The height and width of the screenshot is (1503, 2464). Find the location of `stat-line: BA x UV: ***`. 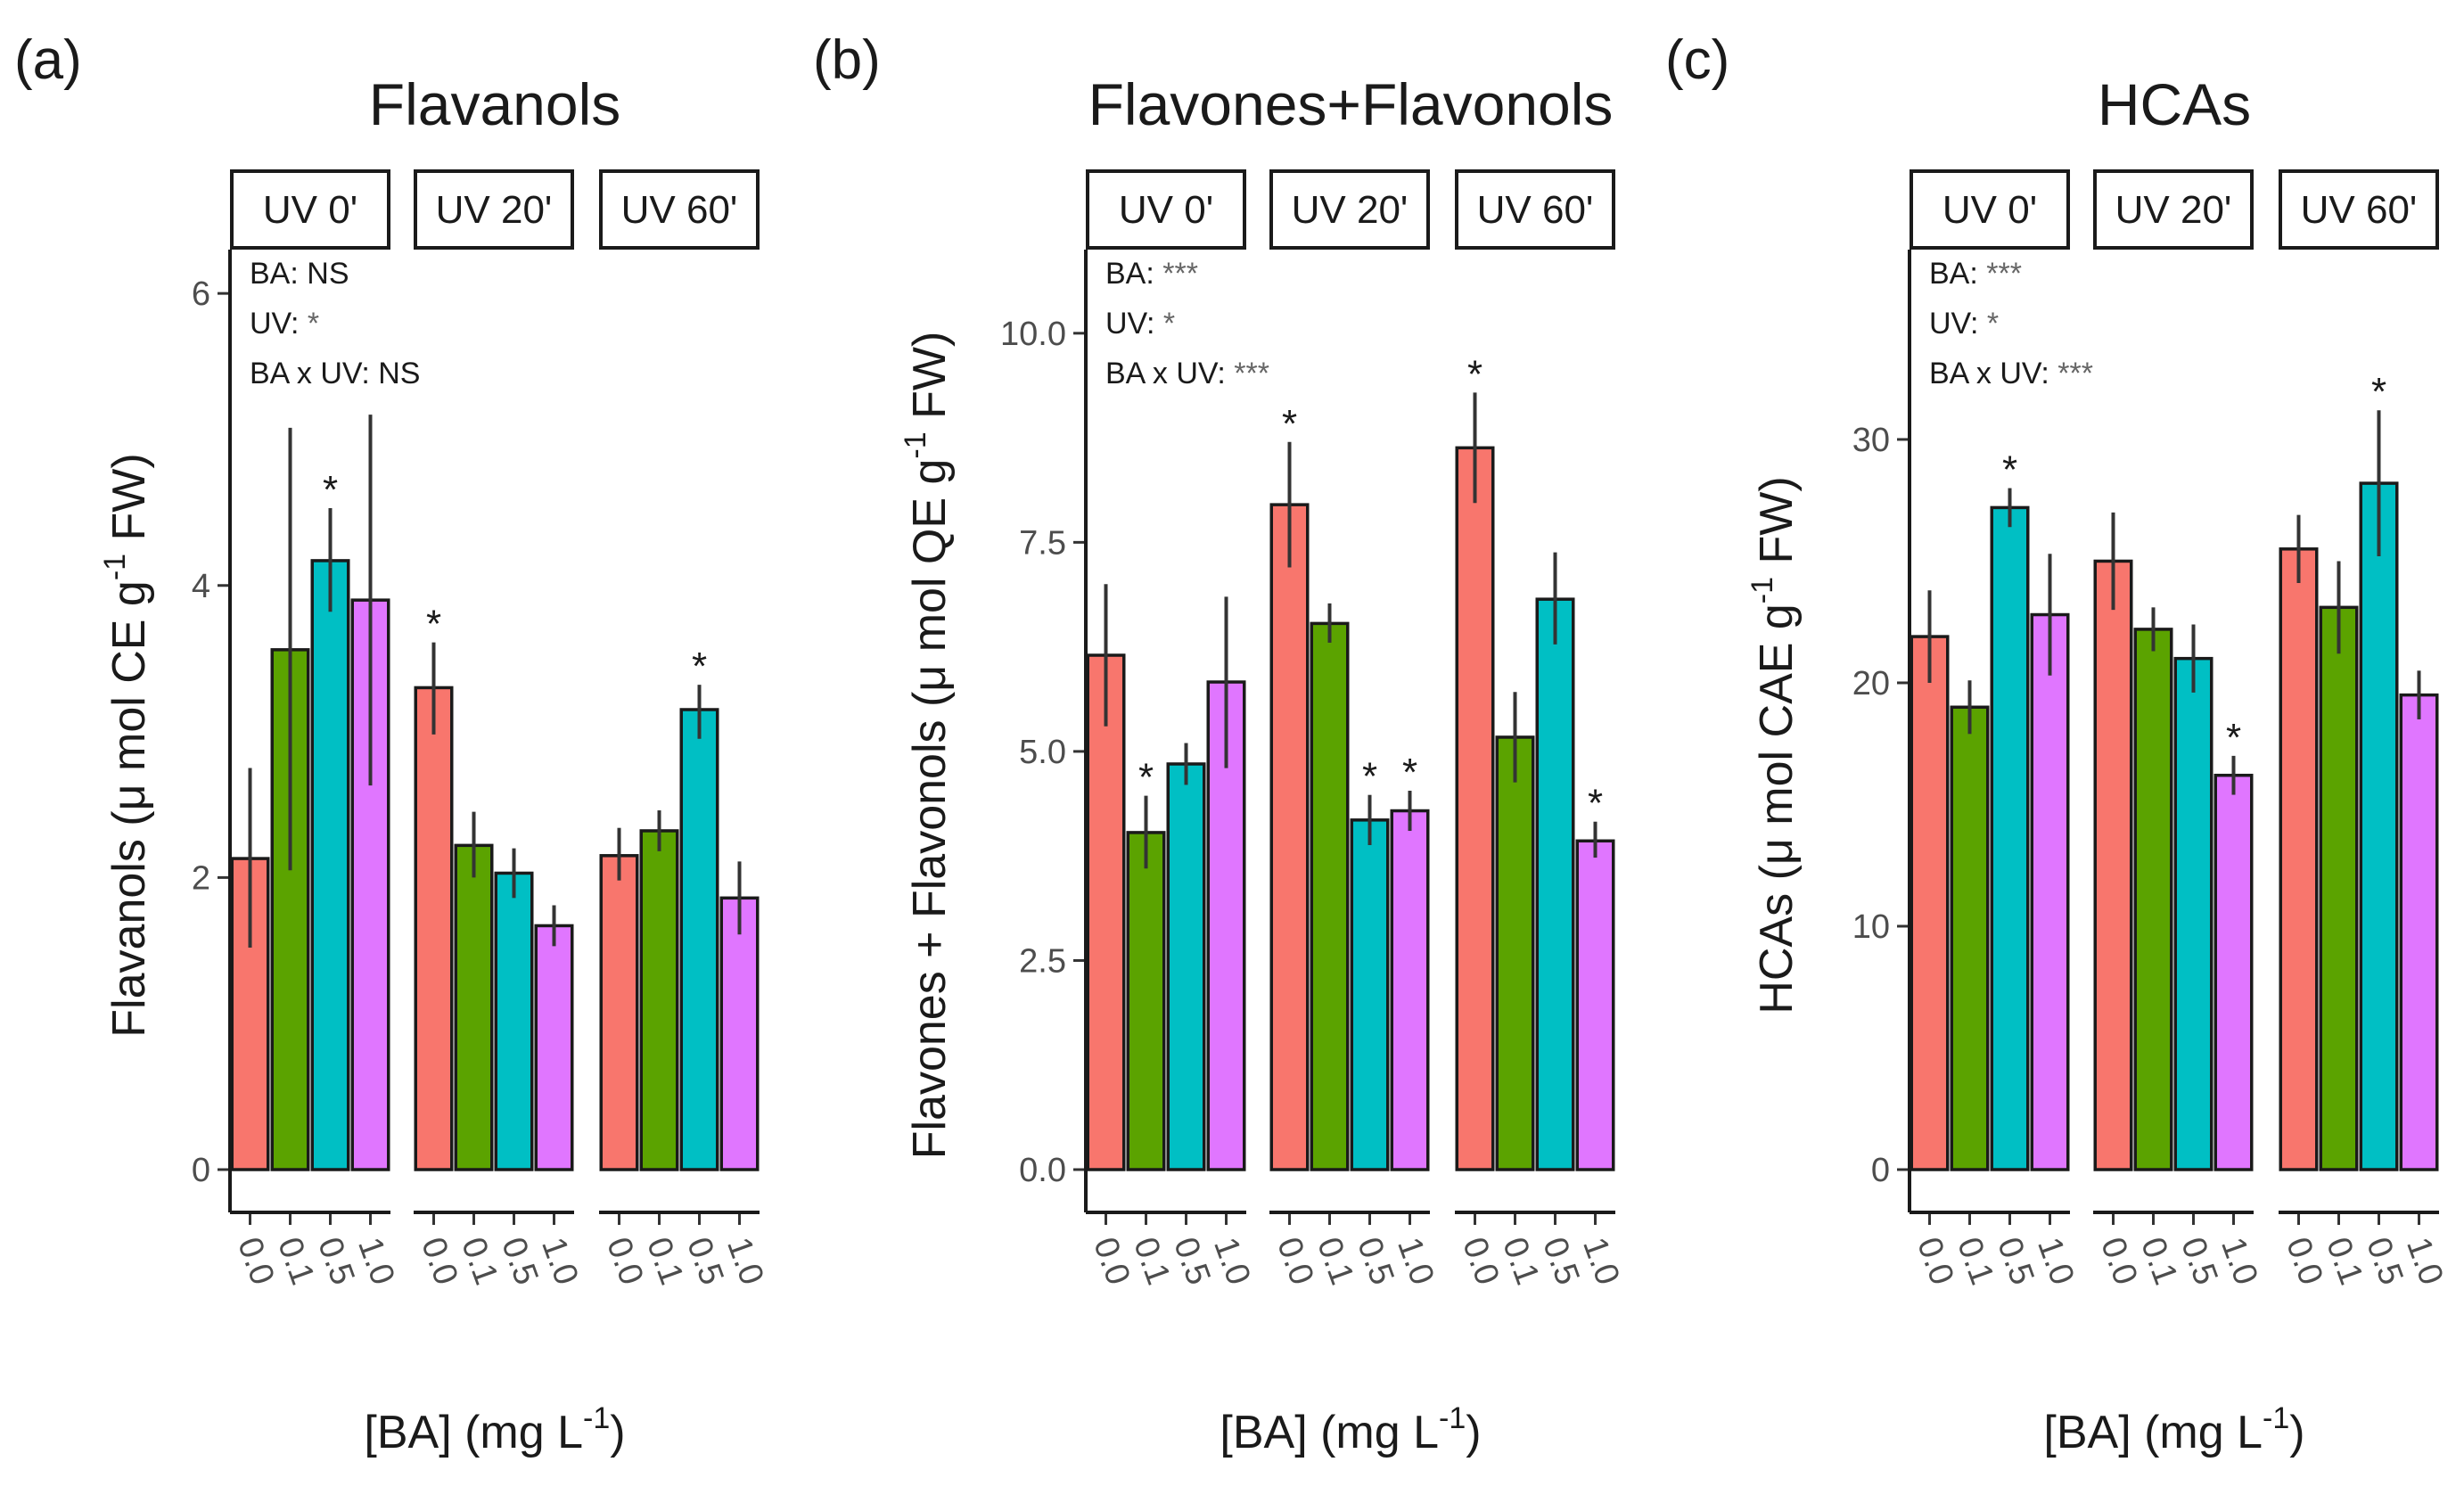

stat-line: BA x UV: *** is located at coordinates (1187, 373).